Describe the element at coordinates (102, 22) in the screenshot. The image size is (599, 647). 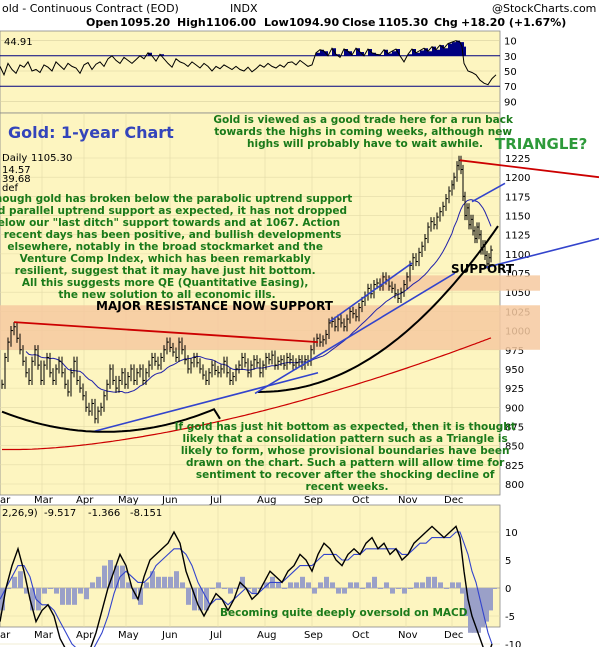
I see `open-label: Open` at that location.